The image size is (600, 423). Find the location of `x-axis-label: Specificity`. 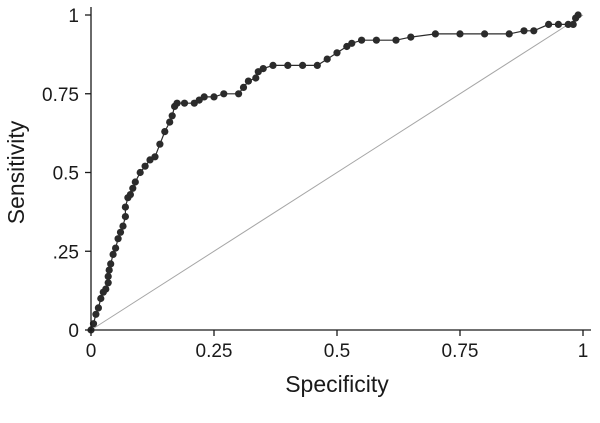

x-axis-label: Specificity is located at coordinates (337, 384).